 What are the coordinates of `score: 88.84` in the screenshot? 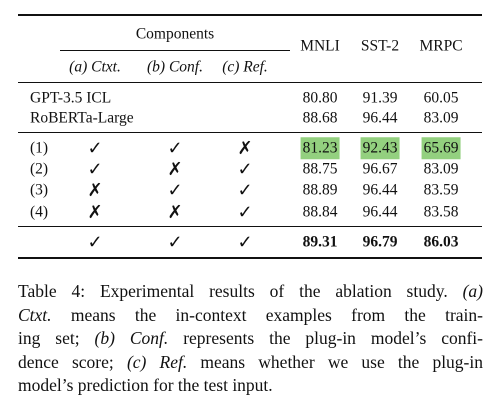 It's located at (320, 211).